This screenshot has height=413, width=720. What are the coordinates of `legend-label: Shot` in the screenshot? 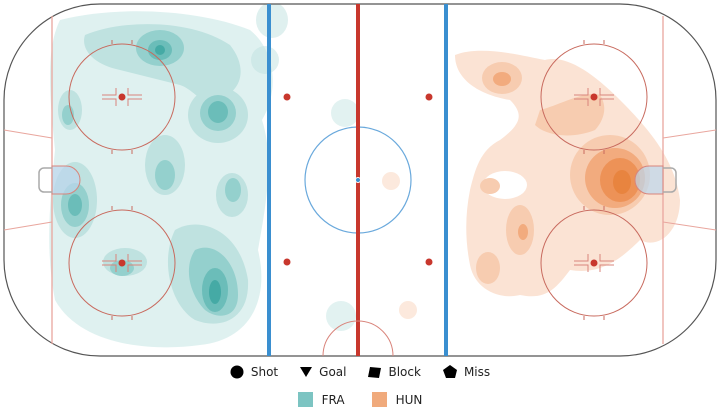 It's located at (264, 372).